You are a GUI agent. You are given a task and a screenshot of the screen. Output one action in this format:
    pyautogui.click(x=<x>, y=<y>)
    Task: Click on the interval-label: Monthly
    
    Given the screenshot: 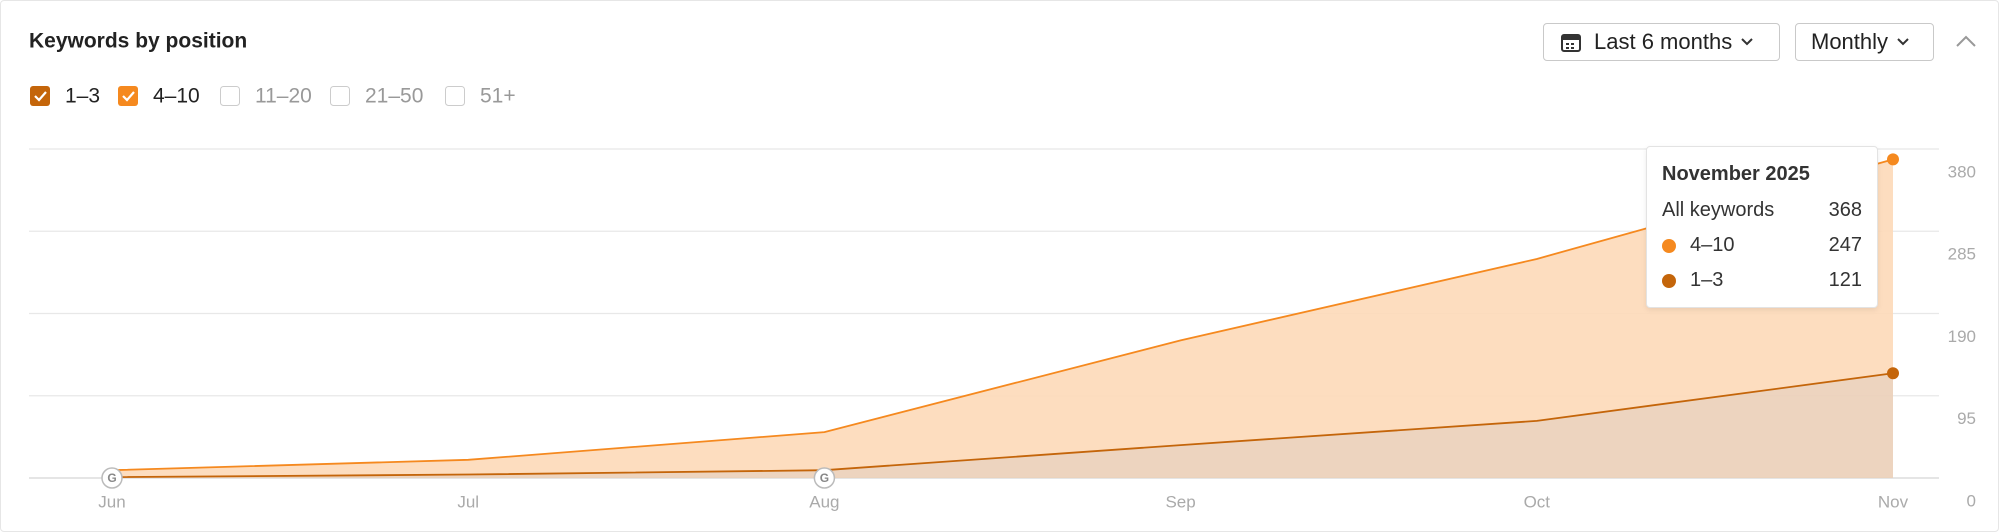 What is the action you would take?
    pyautogui.click(x=1850, y=41)
    